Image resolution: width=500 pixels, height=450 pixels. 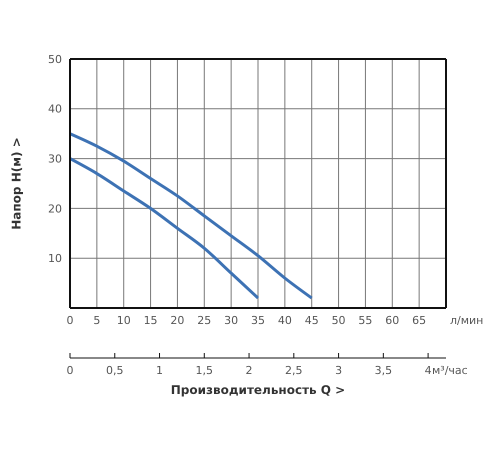 I want to click on x2-tick-label: 0, so click(x=70, y=370).